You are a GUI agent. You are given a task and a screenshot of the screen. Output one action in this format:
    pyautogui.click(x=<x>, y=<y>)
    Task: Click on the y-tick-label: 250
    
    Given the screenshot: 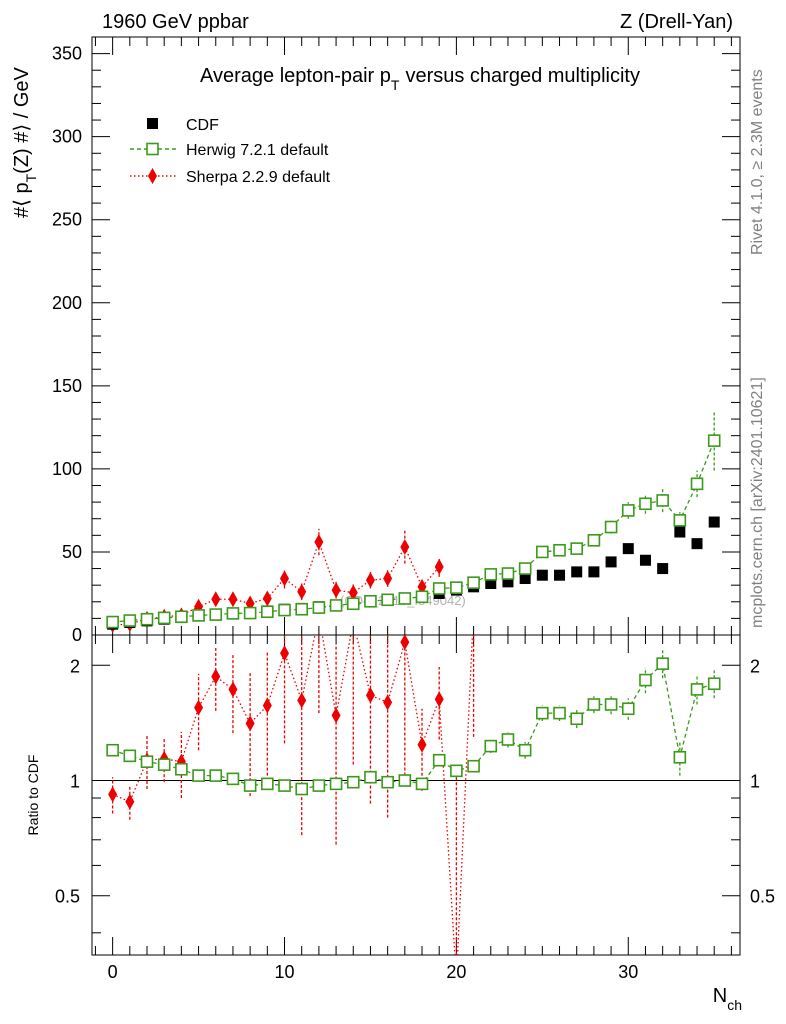 What is the action you would take?
    pyautogui.click(x=67, y=220)
    